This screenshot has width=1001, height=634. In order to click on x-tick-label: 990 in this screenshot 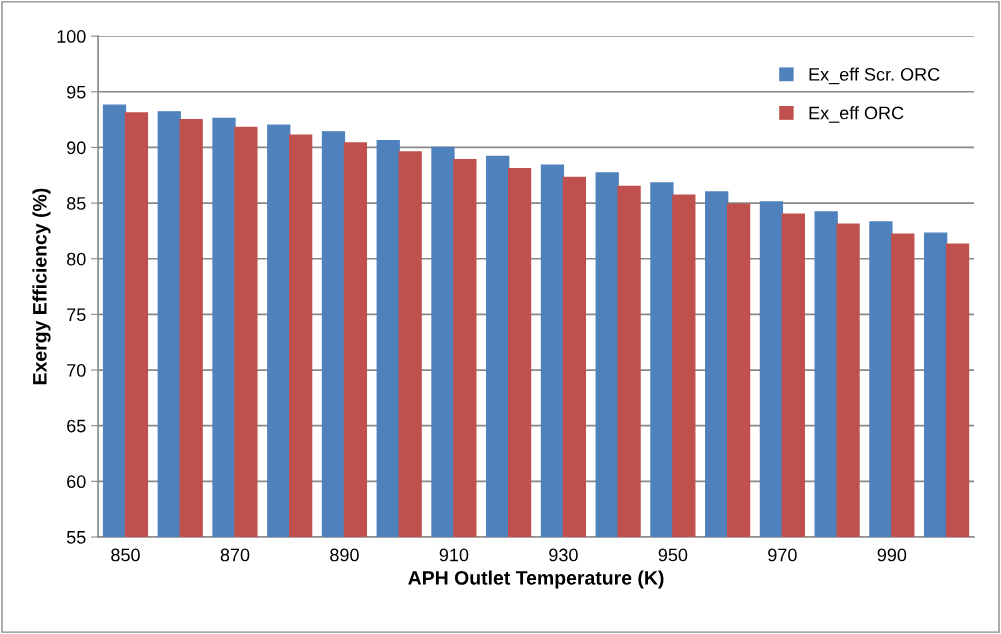, I will do `click(892, 555)`.